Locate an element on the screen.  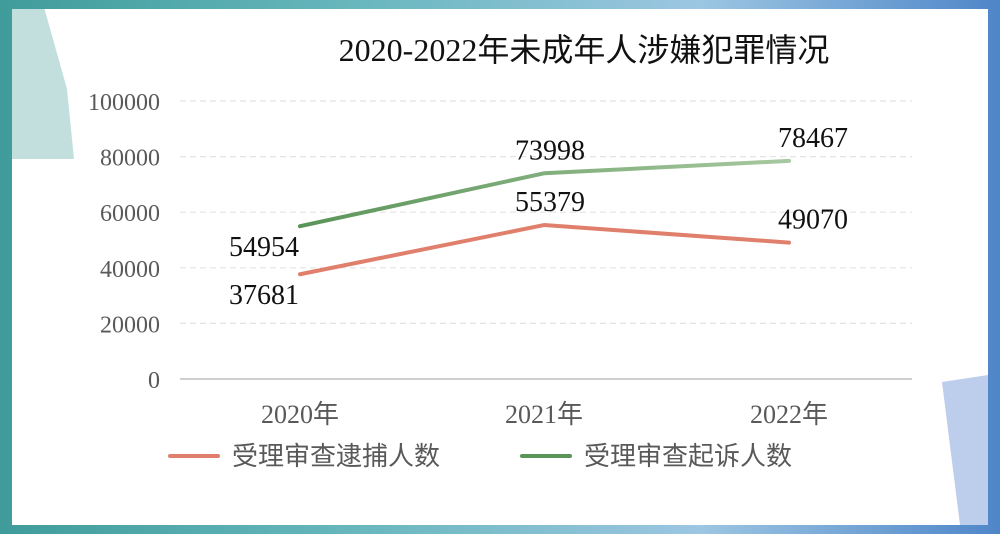
x-axis-ticks: 2020年 2021年 2022年 is located at coordinates (544, 414).